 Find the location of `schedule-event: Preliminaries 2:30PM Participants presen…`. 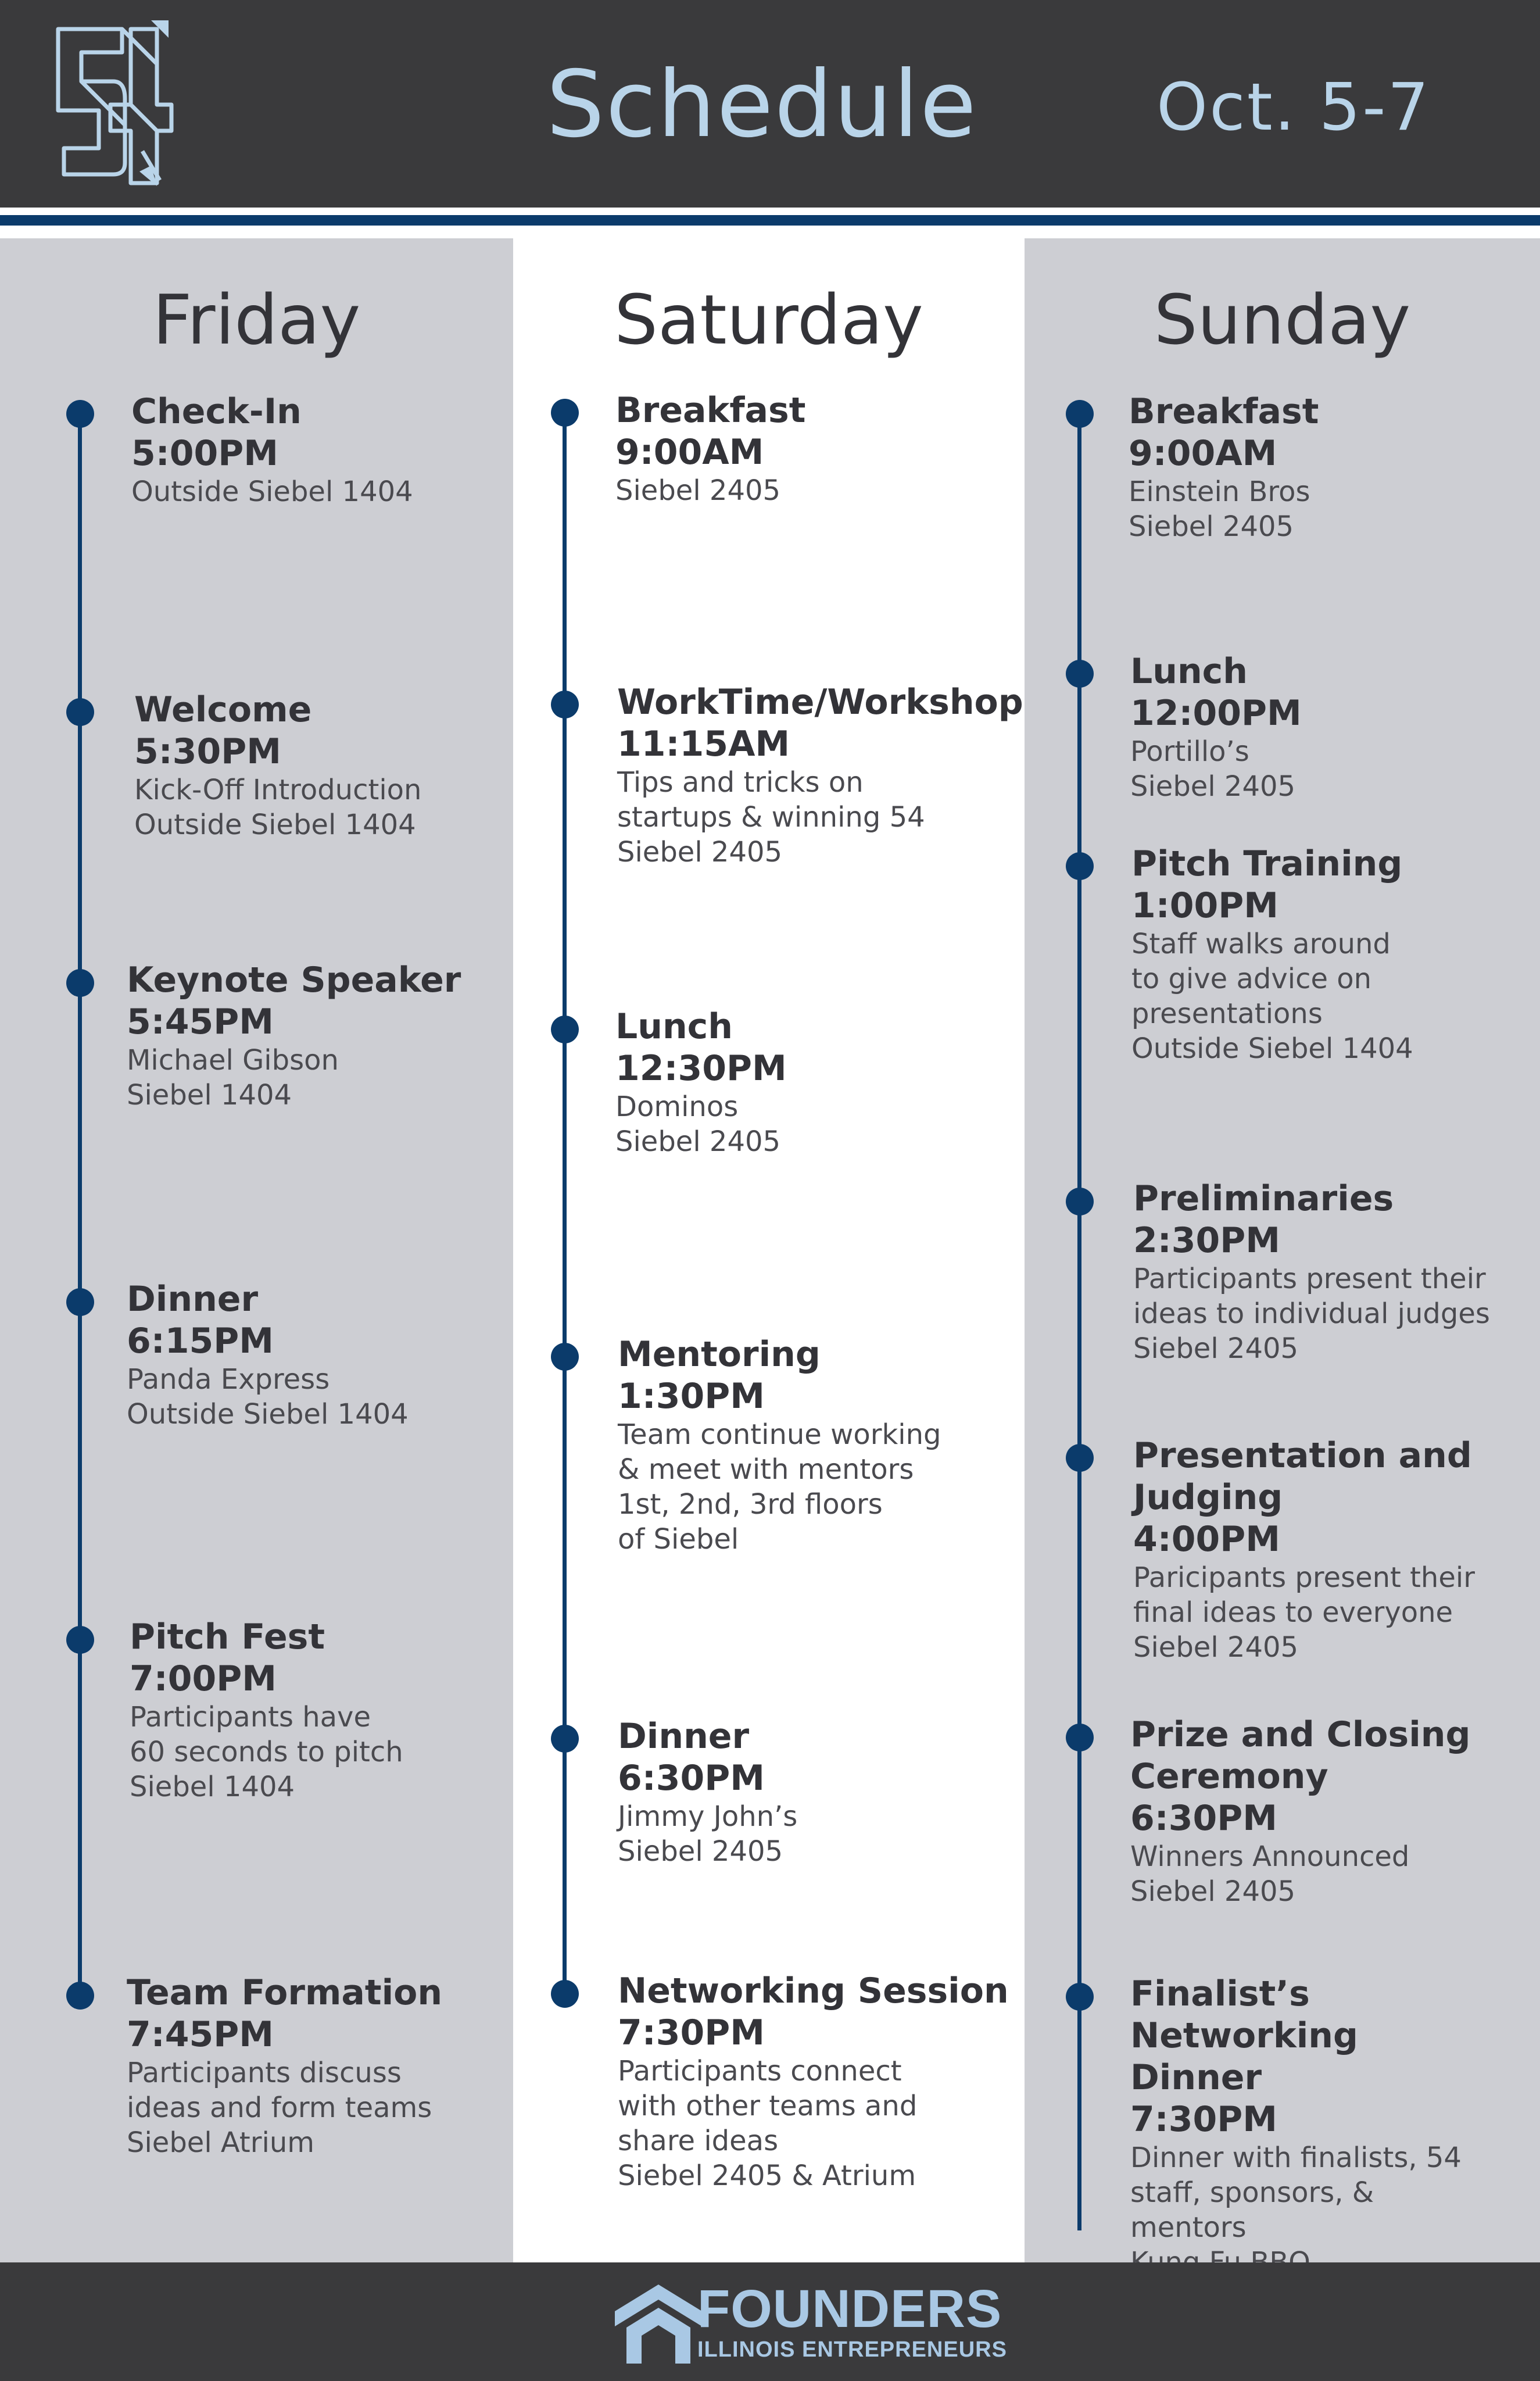

schedule-event: Preliminaries 2:30PM Participants presen… is located at coordinates (1336, 1272).